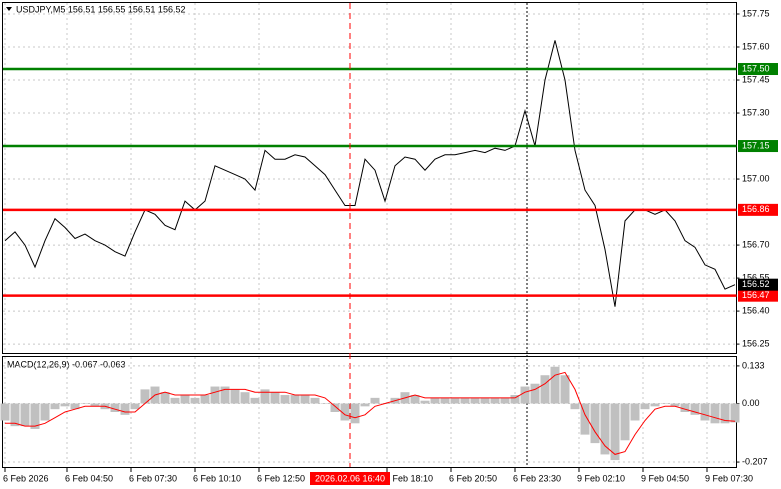 The height and width of the screenshot is (489, 781). I want to click on y-tick-label: 0.00, so click(751, 403).